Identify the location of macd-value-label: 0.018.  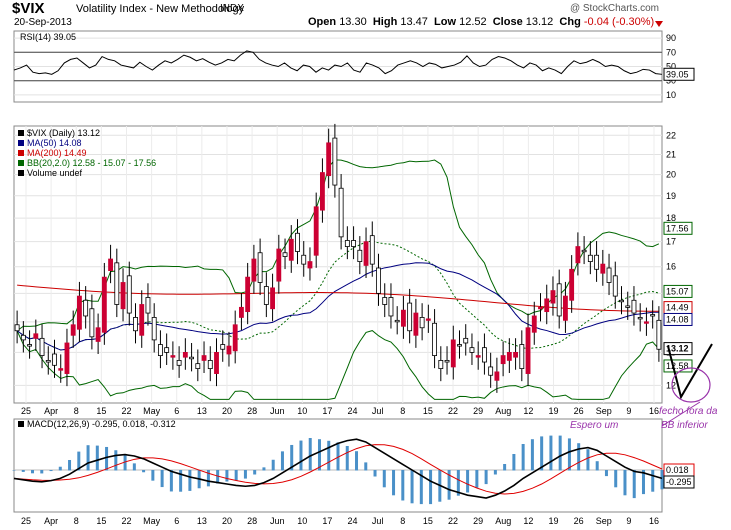
(677, 470).